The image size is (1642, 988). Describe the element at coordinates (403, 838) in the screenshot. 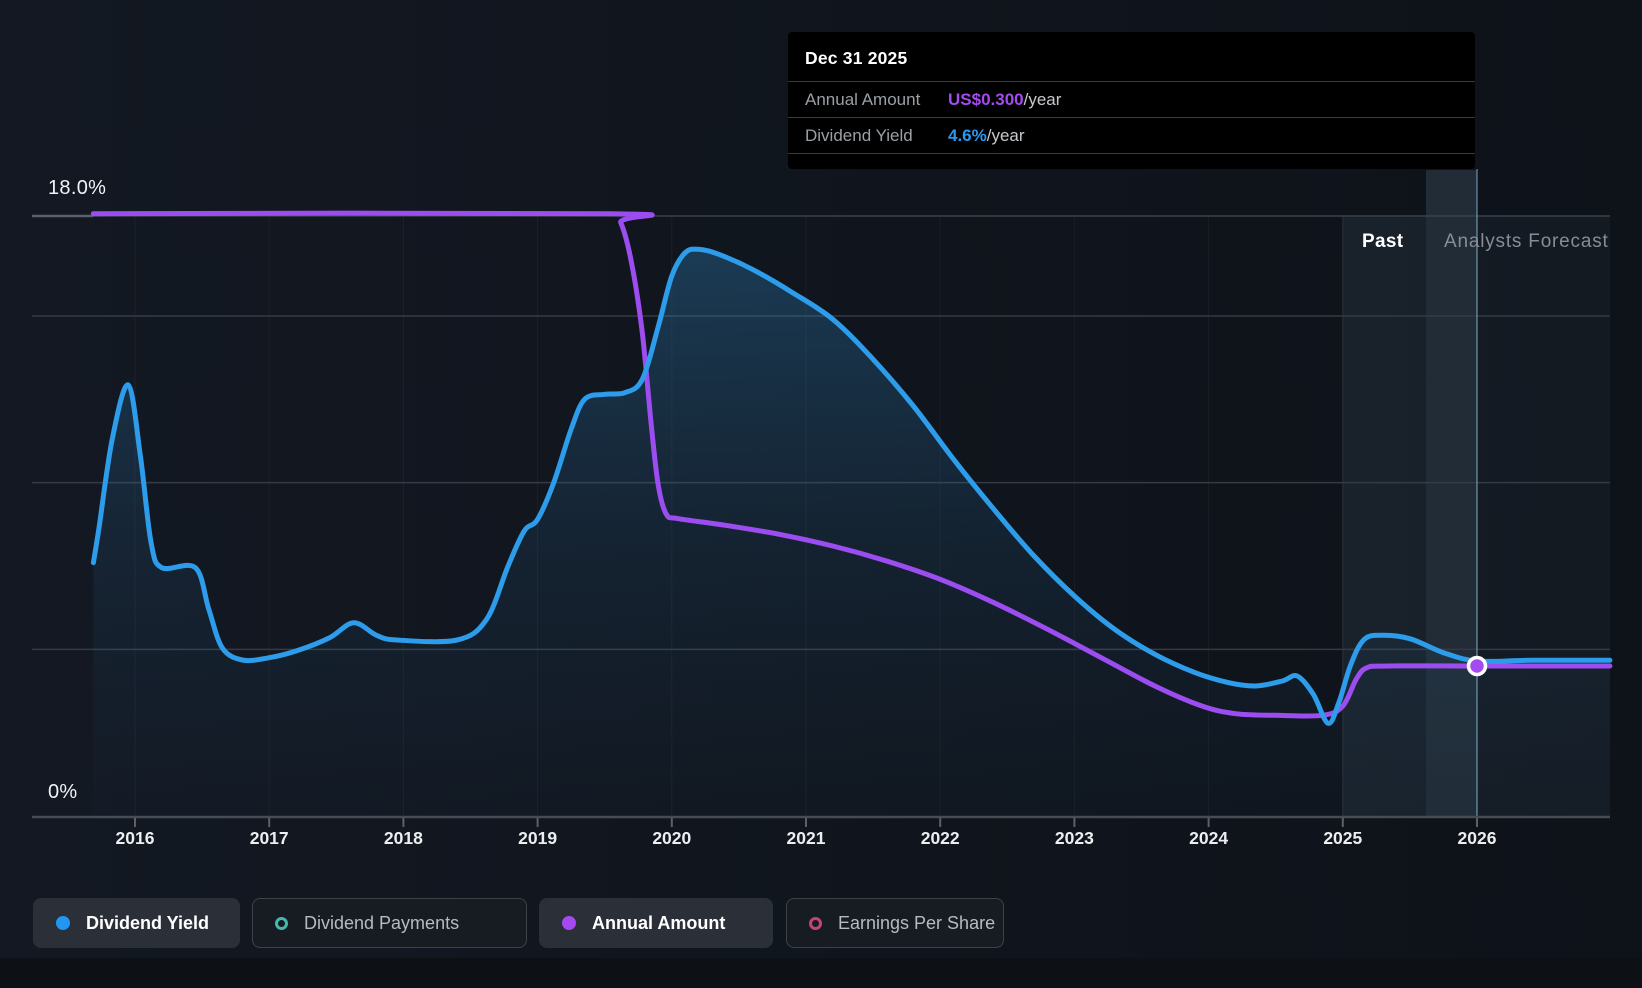

I see `x-axis-label: 2018` at that location.